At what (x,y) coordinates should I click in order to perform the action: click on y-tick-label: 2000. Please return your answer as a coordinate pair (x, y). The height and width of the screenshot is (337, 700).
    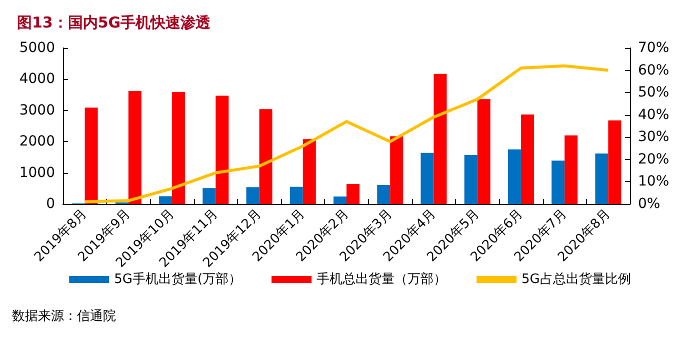
    Looking at the image, I should click on (37, 142).